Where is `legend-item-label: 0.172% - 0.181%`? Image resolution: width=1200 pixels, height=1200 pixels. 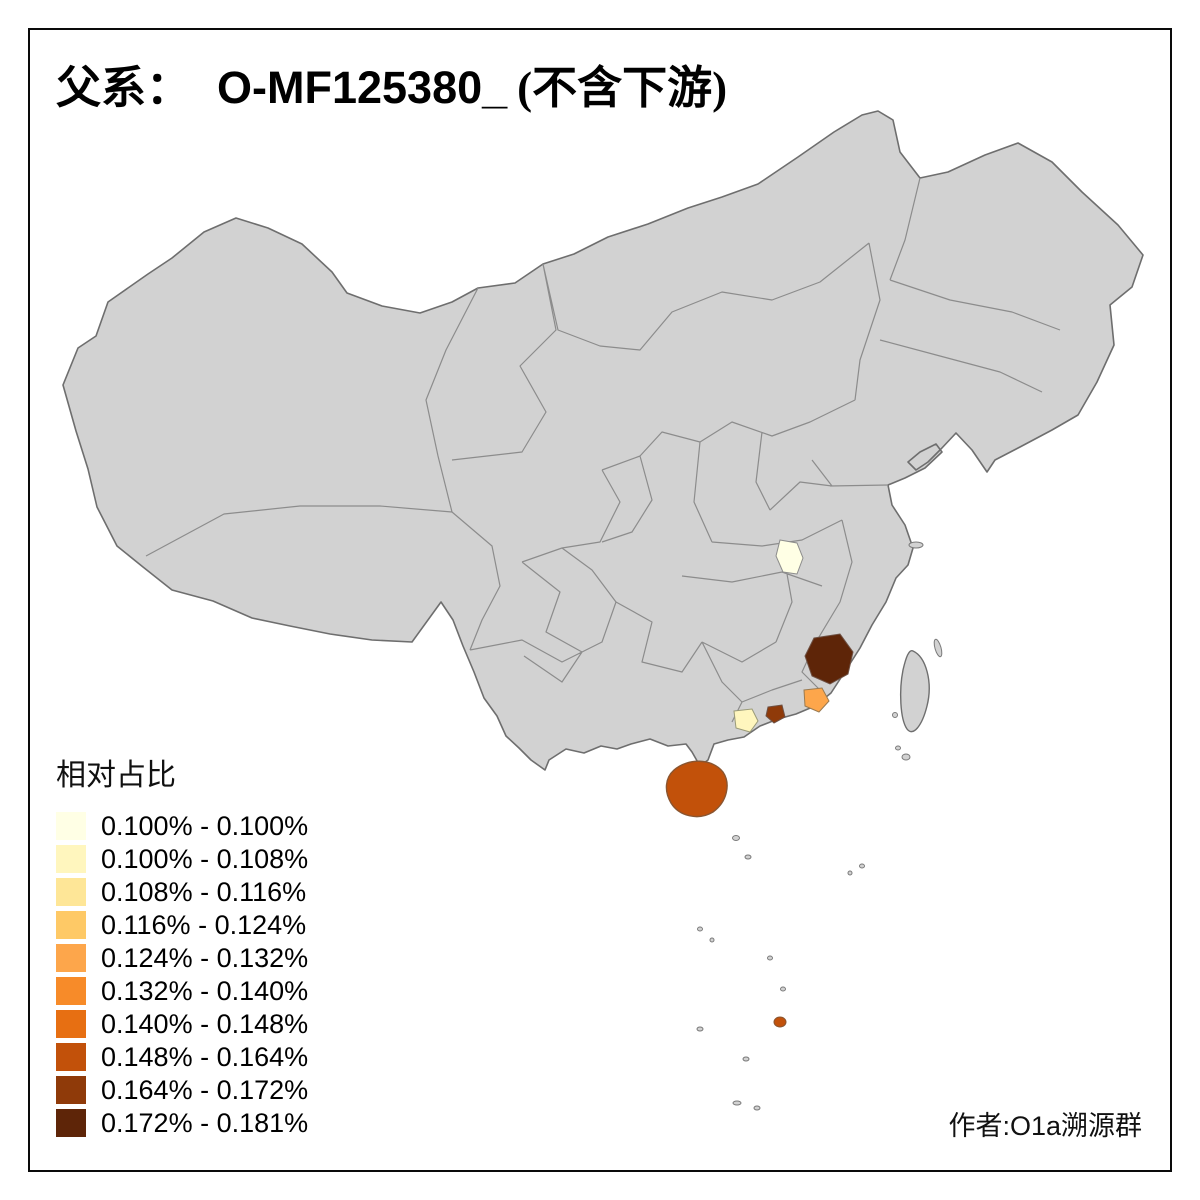
legend-item-label: 0.172% - 0.181% is located at coordinates (205, 1122).